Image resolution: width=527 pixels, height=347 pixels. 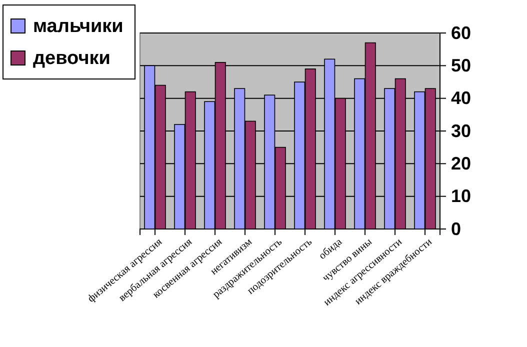 I want to click on y-tick-label: 20, so click(x=461, y=163).